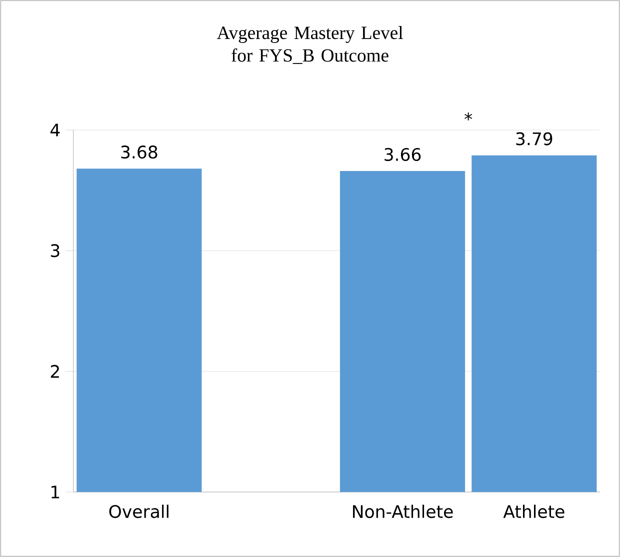 The image size is (620, 557). I want to click on x-tick-label: Athlete, so click(533, 511).